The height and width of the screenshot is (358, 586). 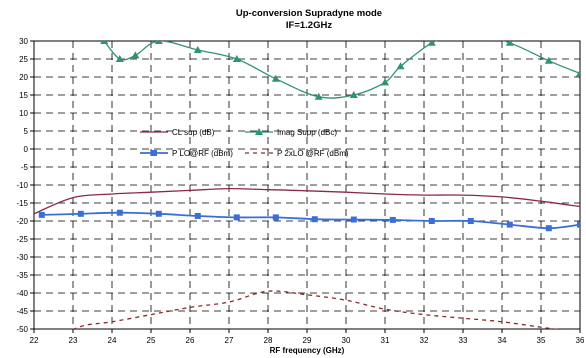 What do you see at coordinates (313, 153) in the screenshot?
I see `legend-label: P 2xLO @RF (dBm)` at bounding box center [313, 153].